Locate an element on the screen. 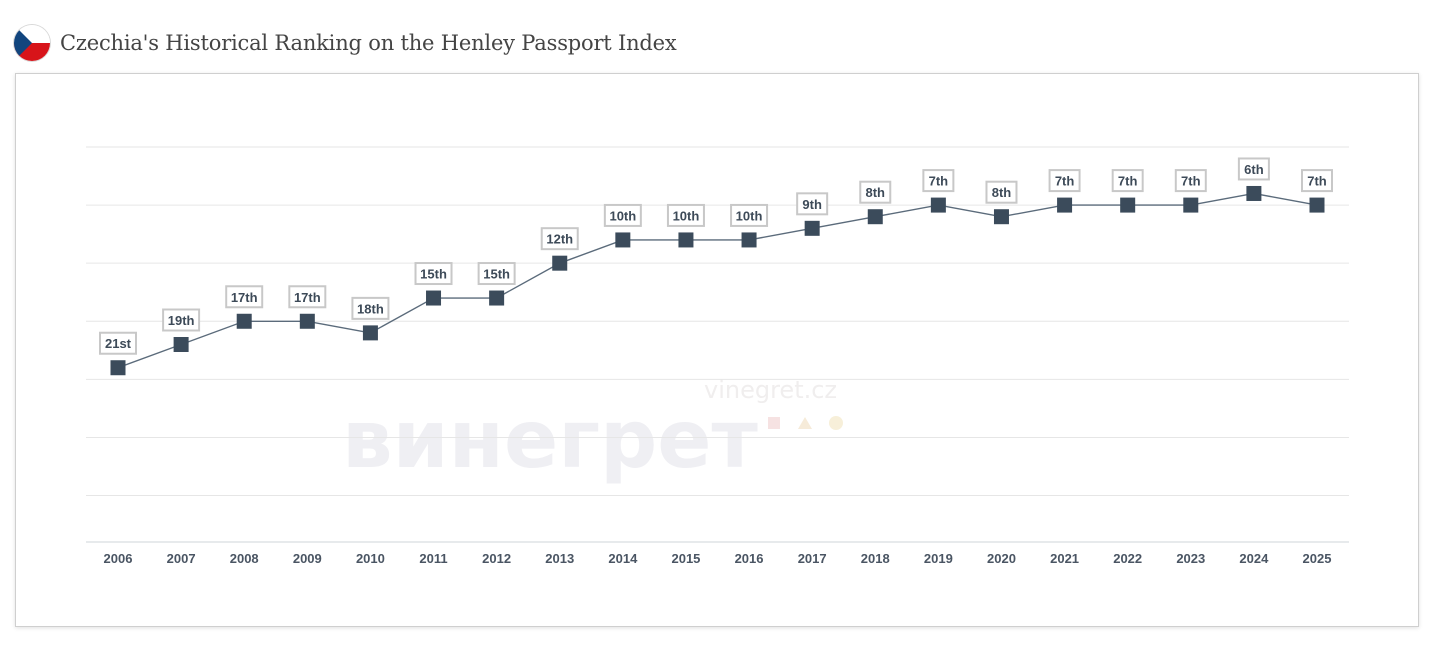 The height and width of the screenshot is (650, 1438). x-tick-label: 2009 is located at coordinates (307, 558).